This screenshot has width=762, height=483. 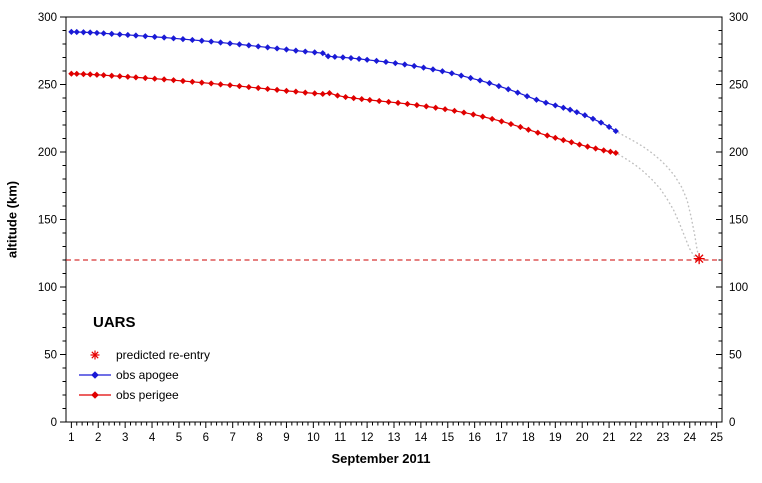 I want to click on legend-label: obs apogee, so click(x=147, y=375).